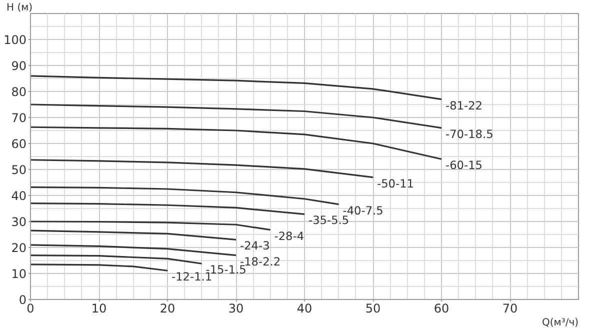  Describe the element at coordinates (19, 274) in the screenshot. I see `y-tick-label: 10` at that location.